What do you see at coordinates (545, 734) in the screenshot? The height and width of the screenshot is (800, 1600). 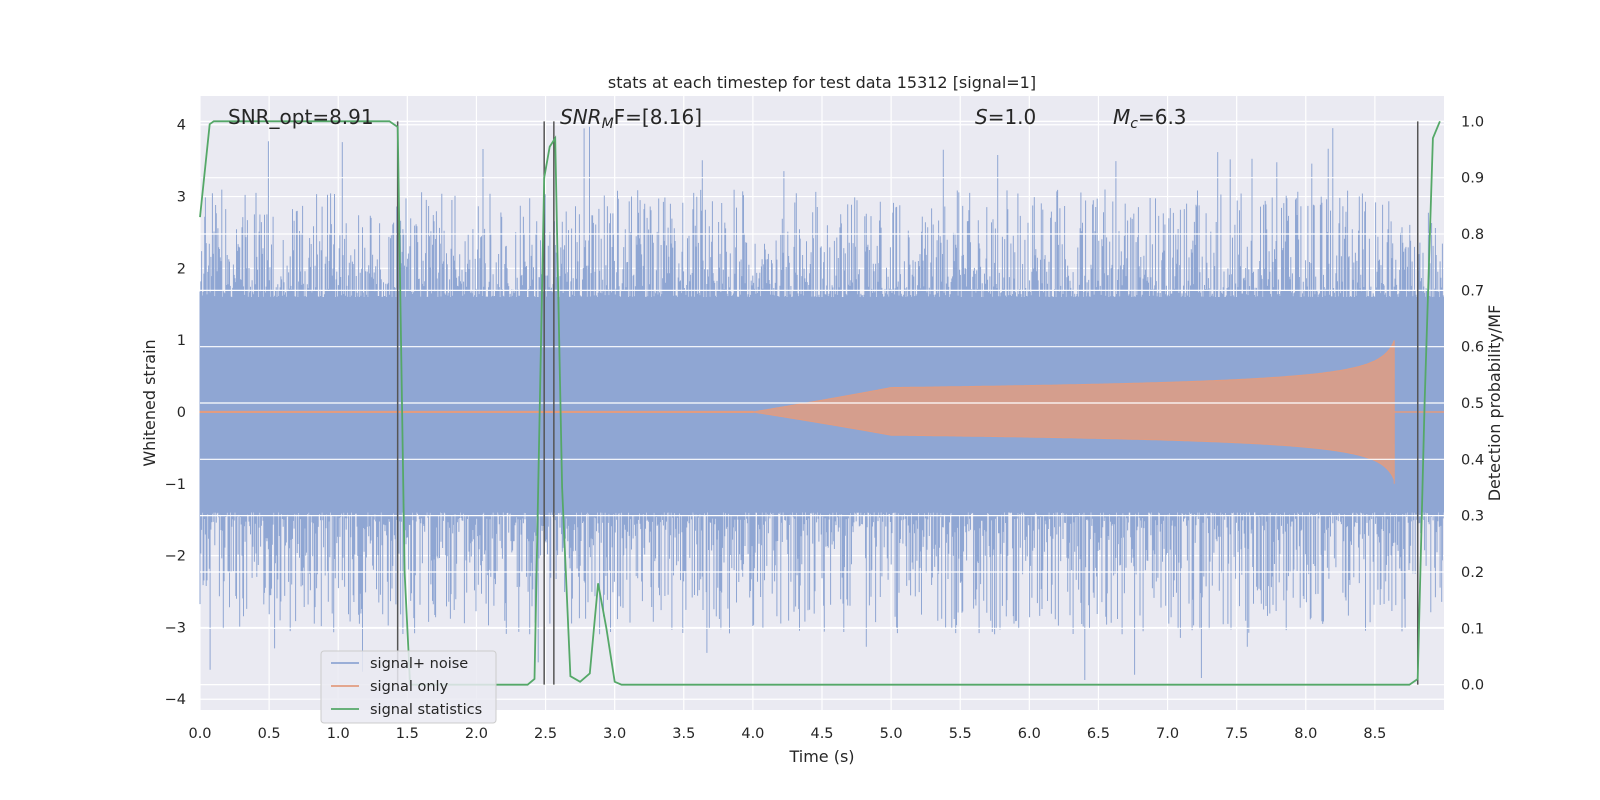 I see `x-tick-label: 2.5` at bounding box center [545, 734].